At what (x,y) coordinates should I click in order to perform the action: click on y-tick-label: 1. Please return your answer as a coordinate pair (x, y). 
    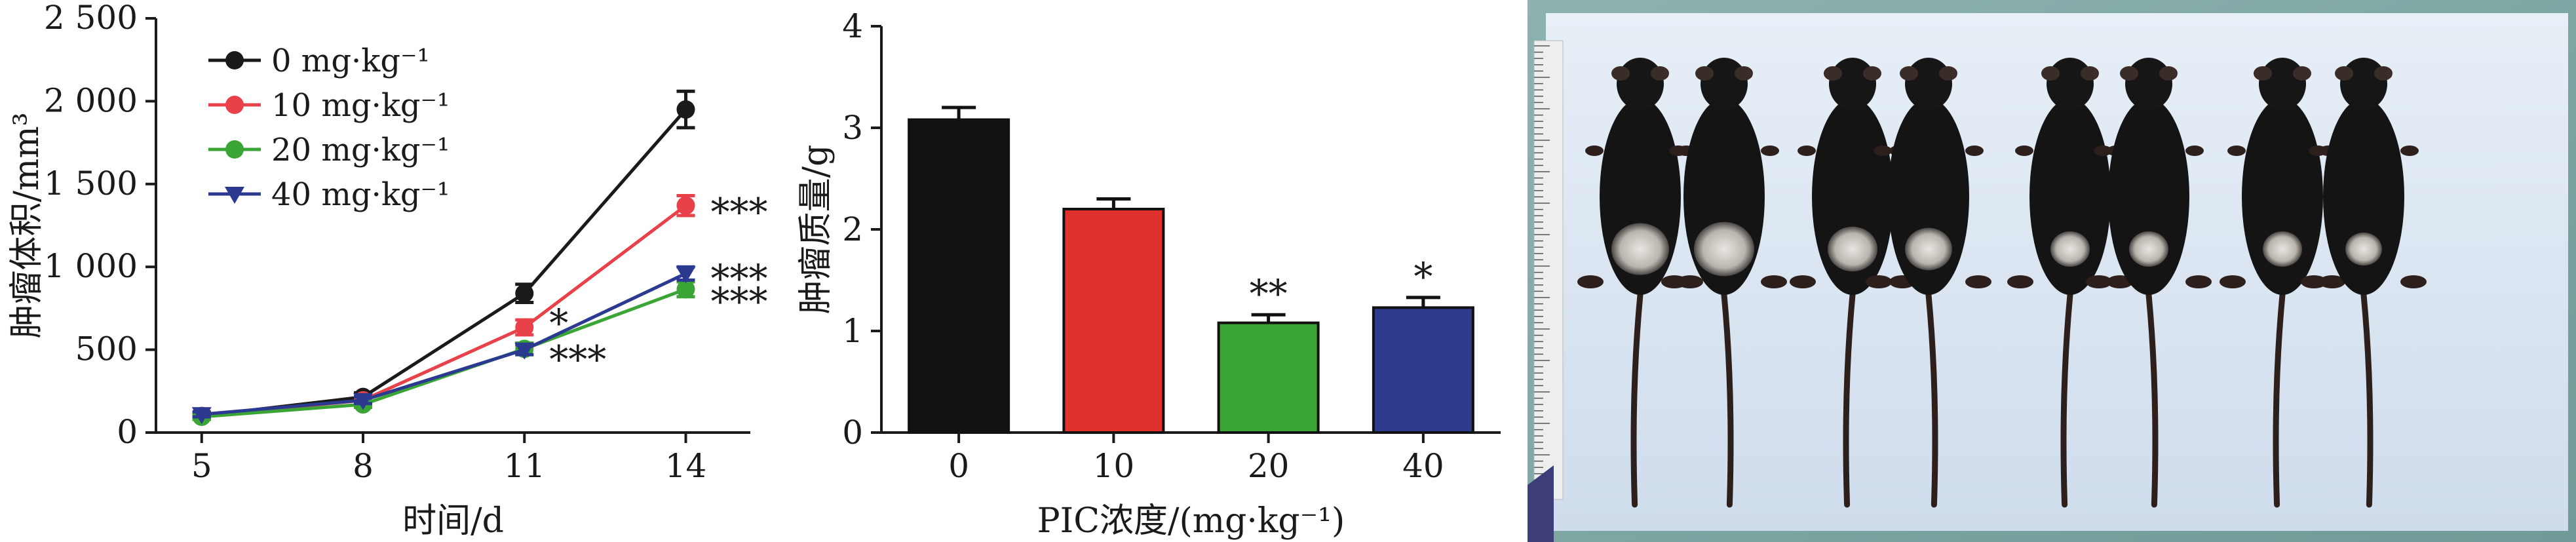
    Looking at the image, I should click on (852, 331).